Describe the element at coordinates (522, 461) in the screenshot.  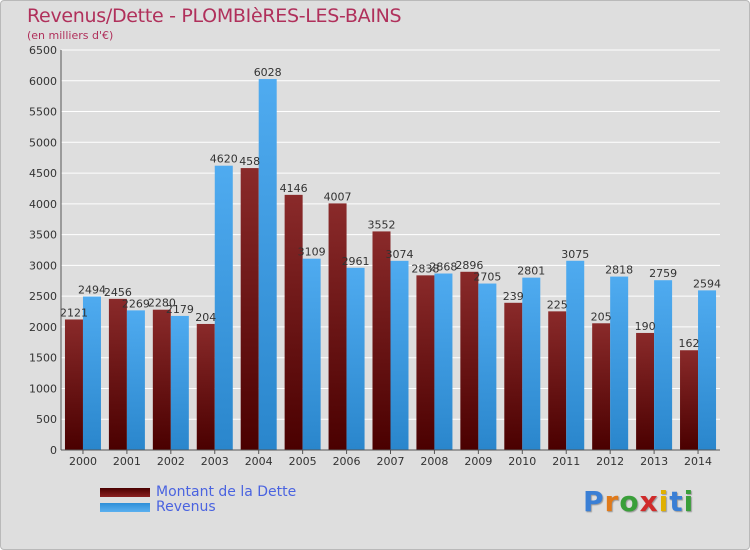
I see `x-tick-label: 2010` at that location.